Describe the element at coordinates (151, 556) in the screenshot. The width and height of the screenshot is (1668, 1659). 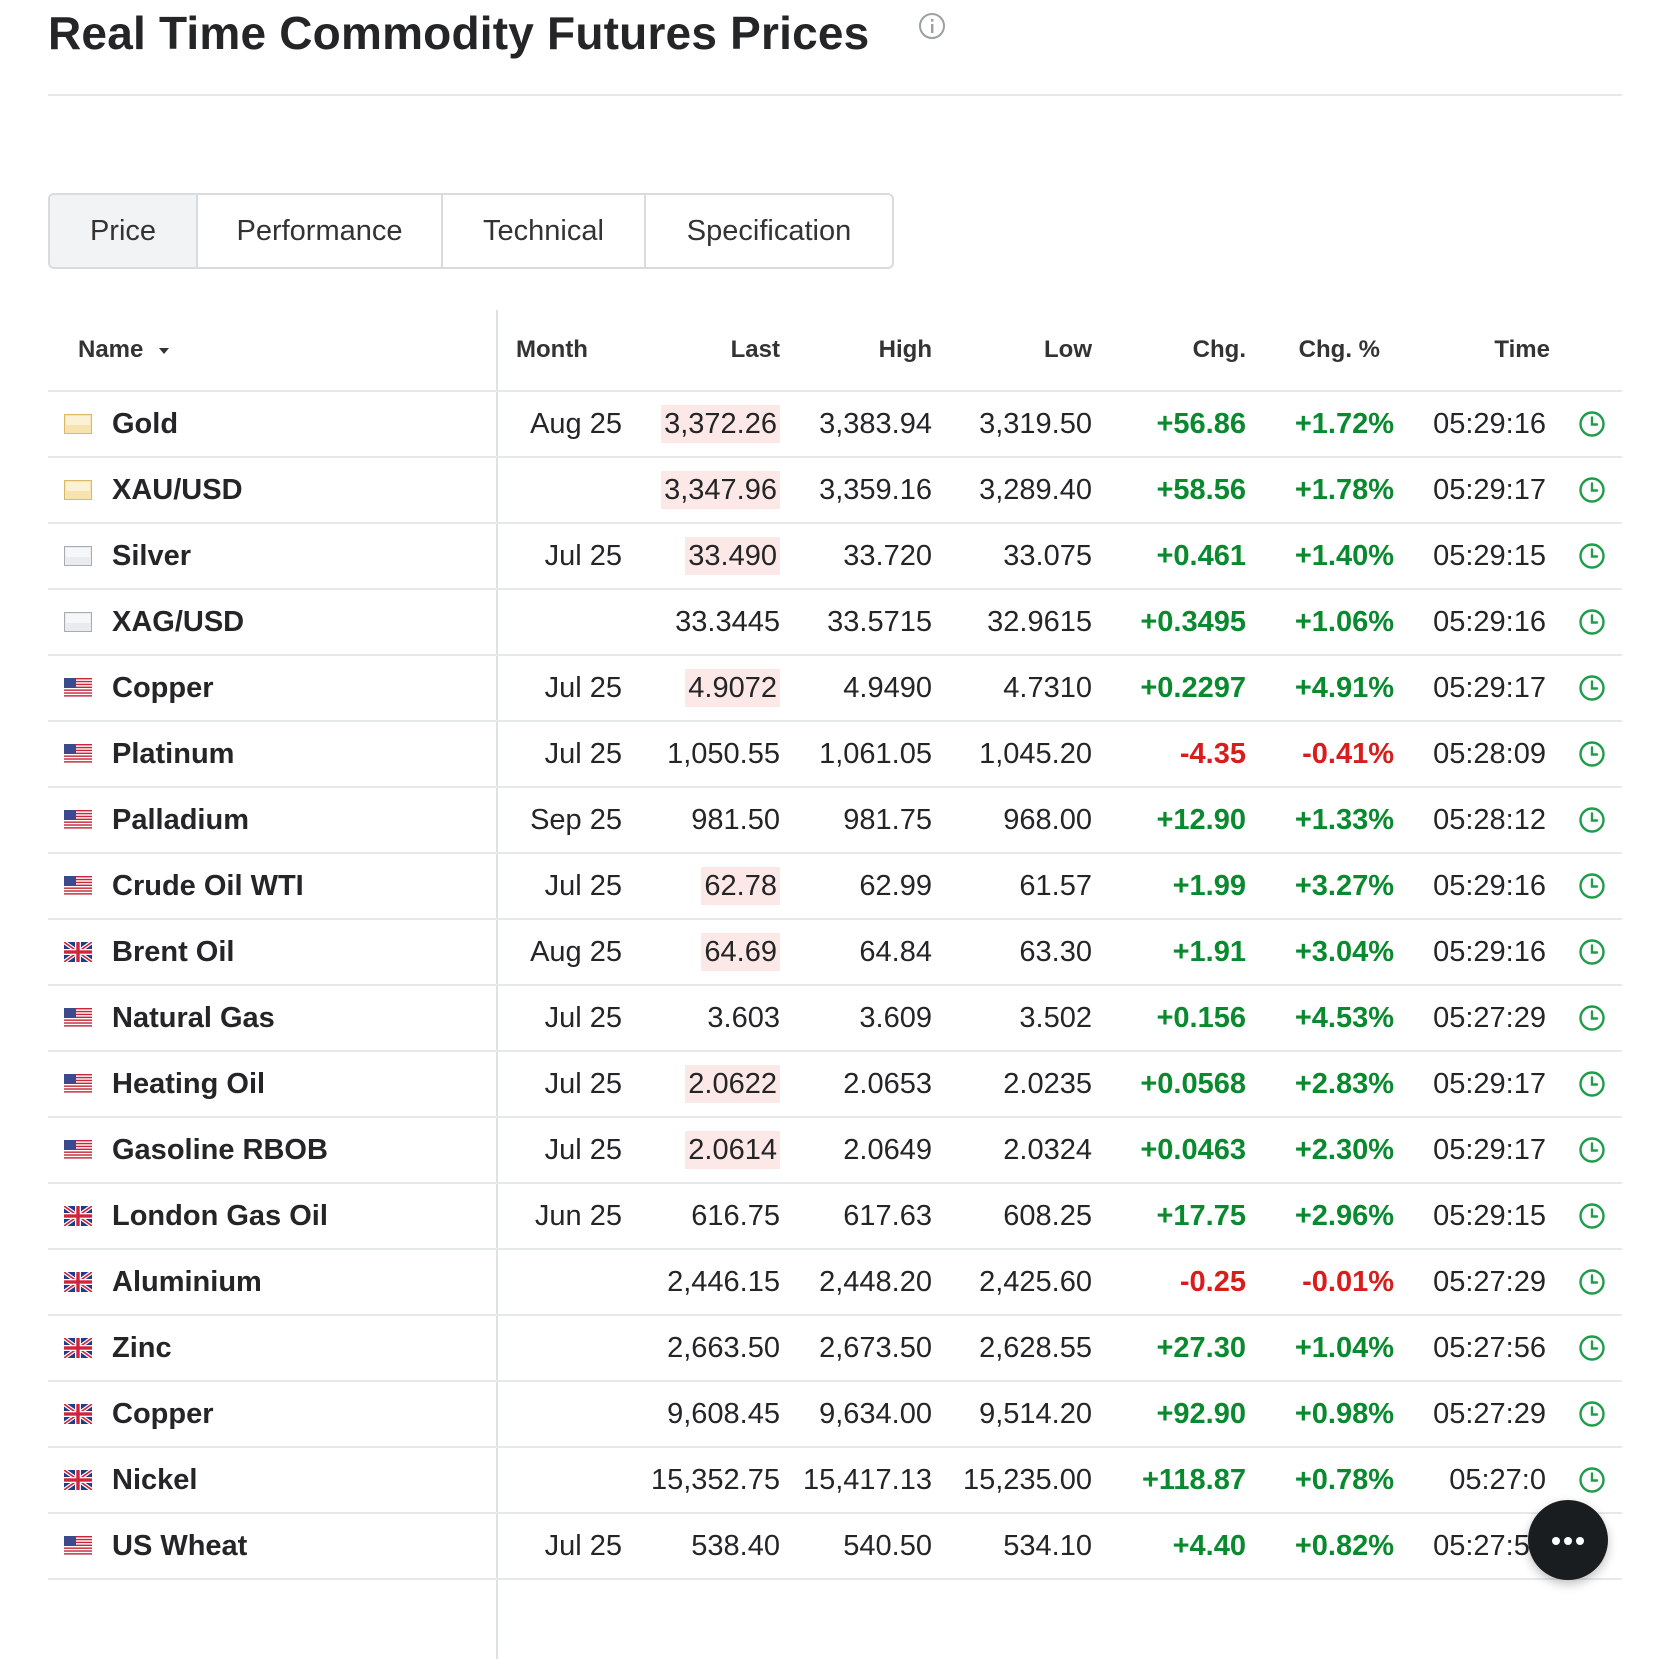
I see `commodity-name-link: Silver` at that location.